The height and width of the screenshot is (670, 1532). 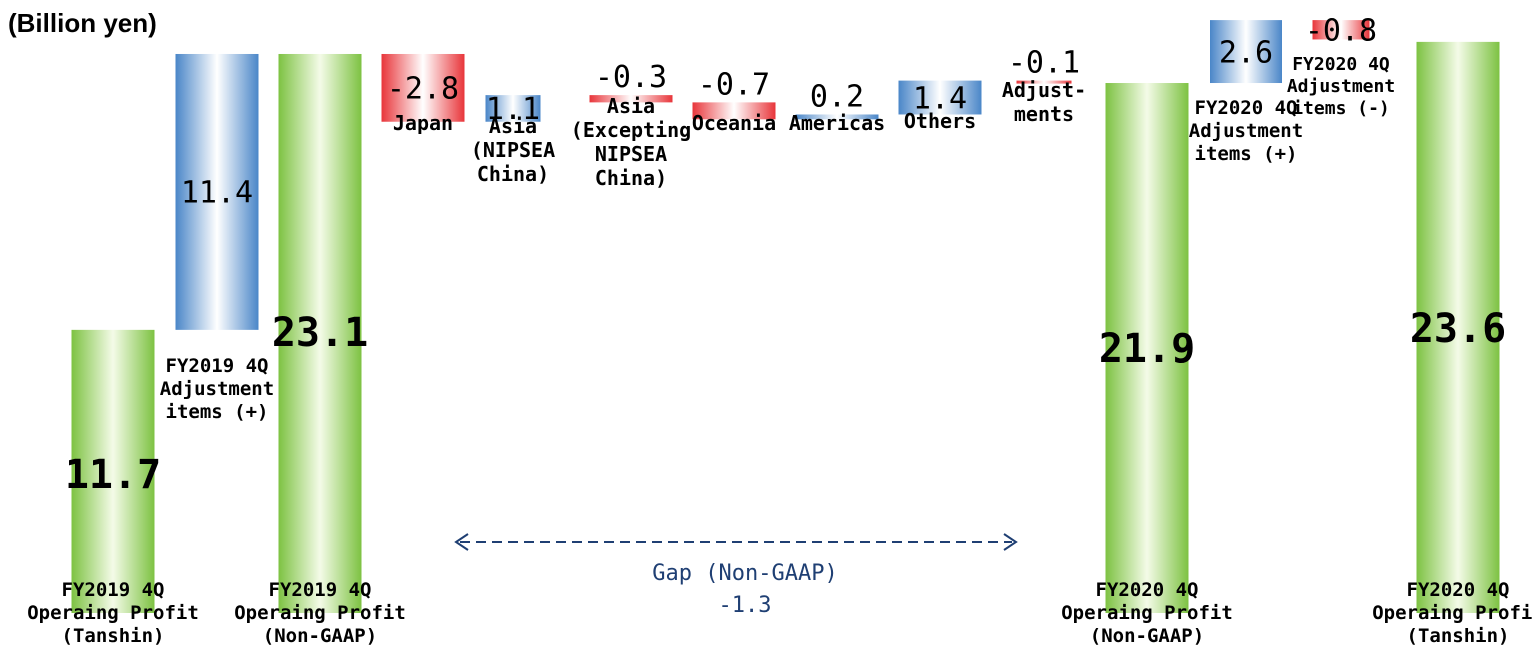 What do you see at coordinates (631, 142) in the screenshot?
I see `category-label-6: Asia (Excepting NIPSEA China)` at bounding box center [631, 142].